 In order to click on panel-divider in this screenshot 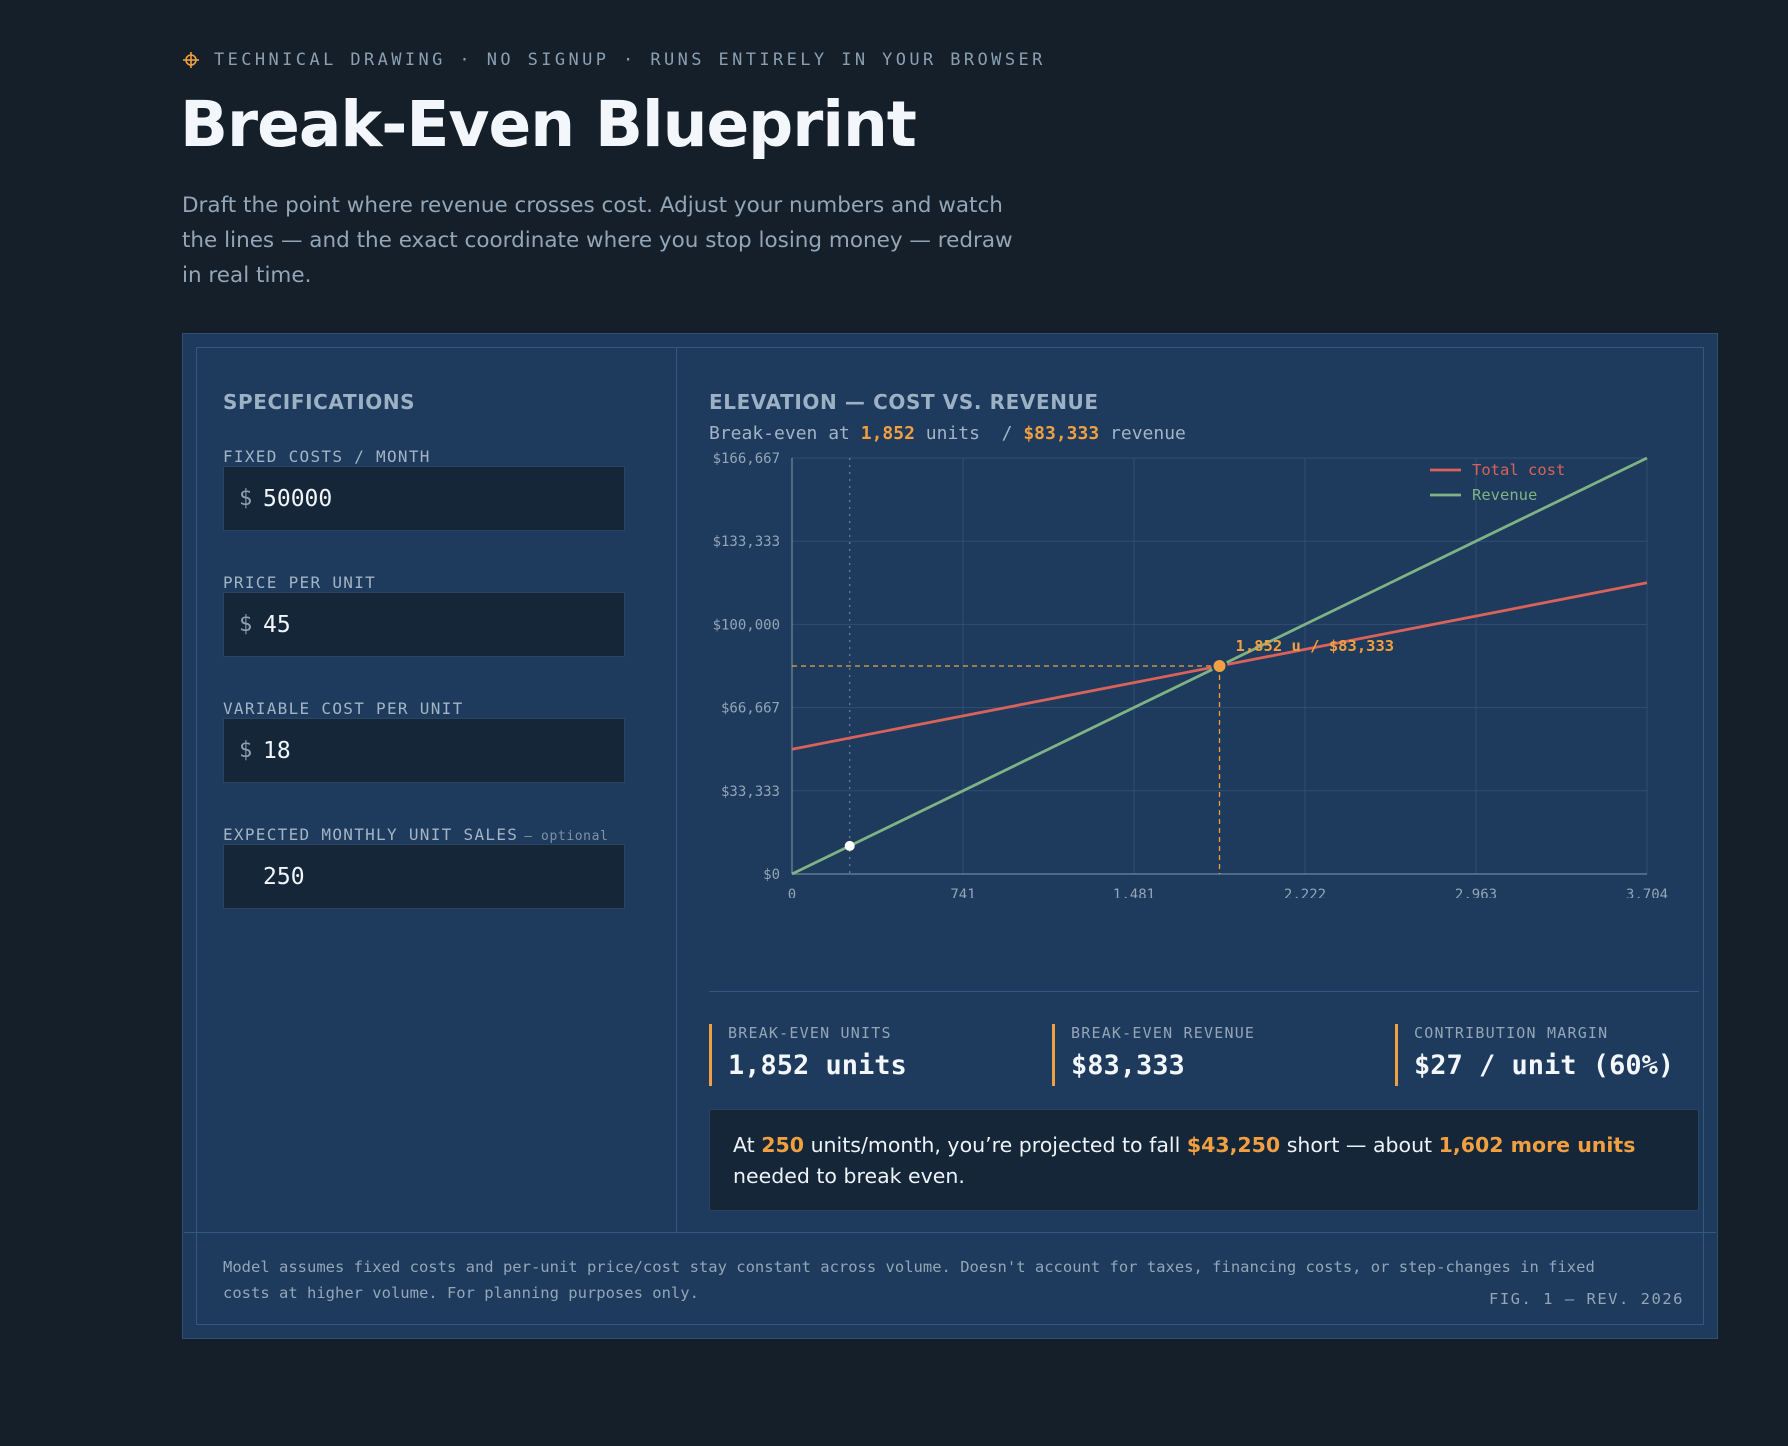, I will do `click(676, 790)`.